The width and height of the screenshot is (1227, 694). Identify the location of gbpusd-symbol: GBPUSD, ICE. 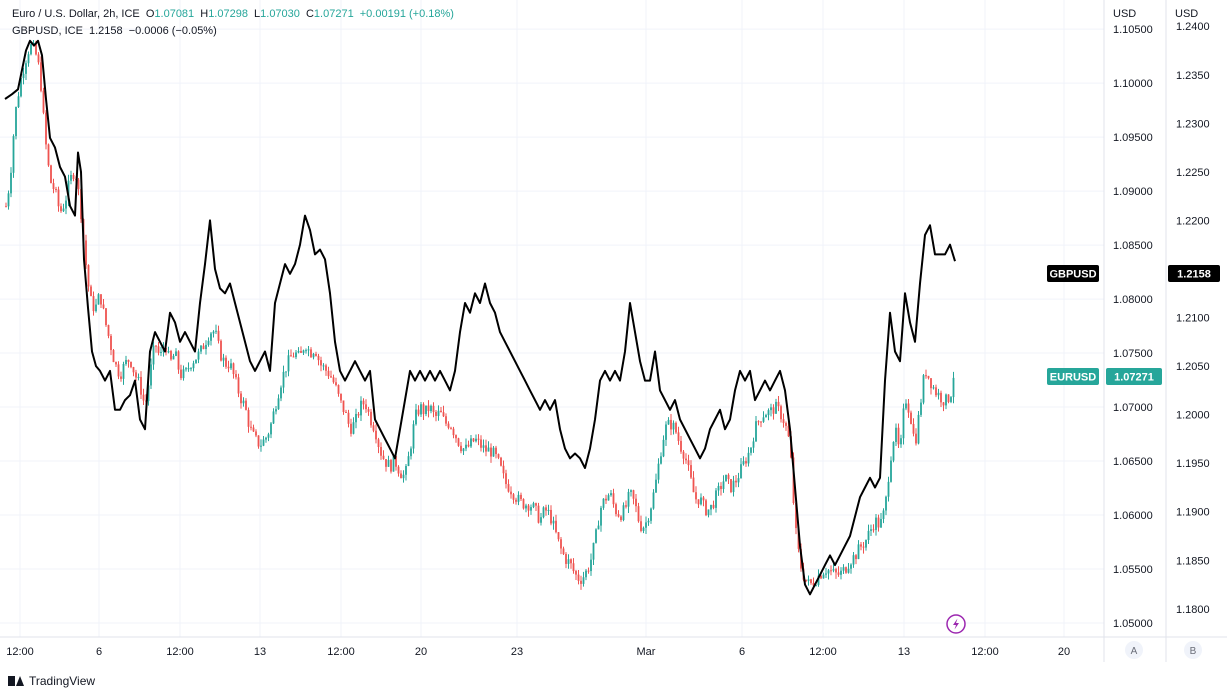
(47, 31).